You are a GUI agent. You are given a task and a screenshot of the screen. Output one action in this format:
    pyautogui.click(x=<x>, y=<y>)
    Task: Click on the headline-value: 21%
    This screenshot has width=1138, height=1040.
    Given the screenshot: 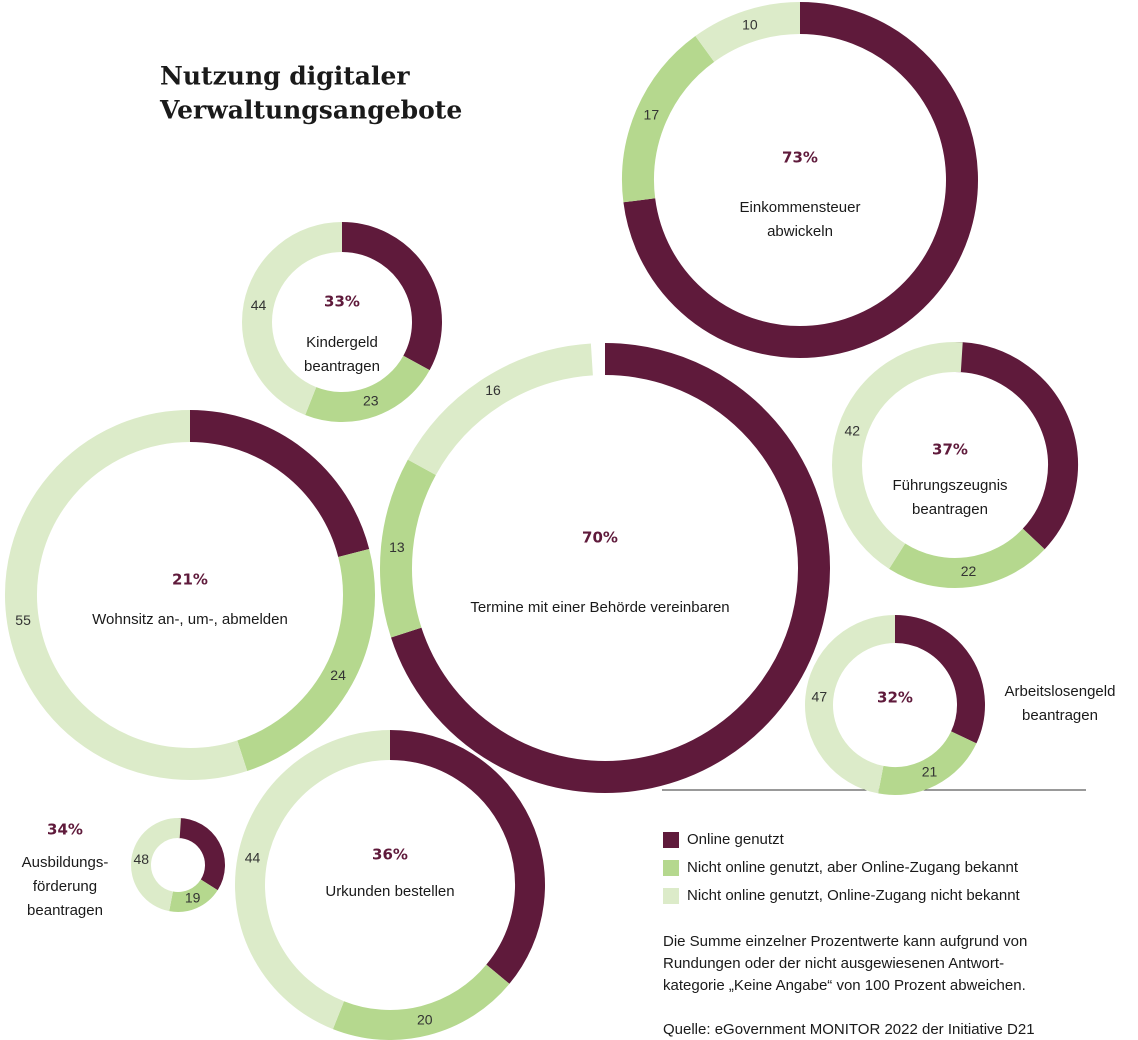 What is the action you would take?
    pyautogui.click(x=190, y=580)
    